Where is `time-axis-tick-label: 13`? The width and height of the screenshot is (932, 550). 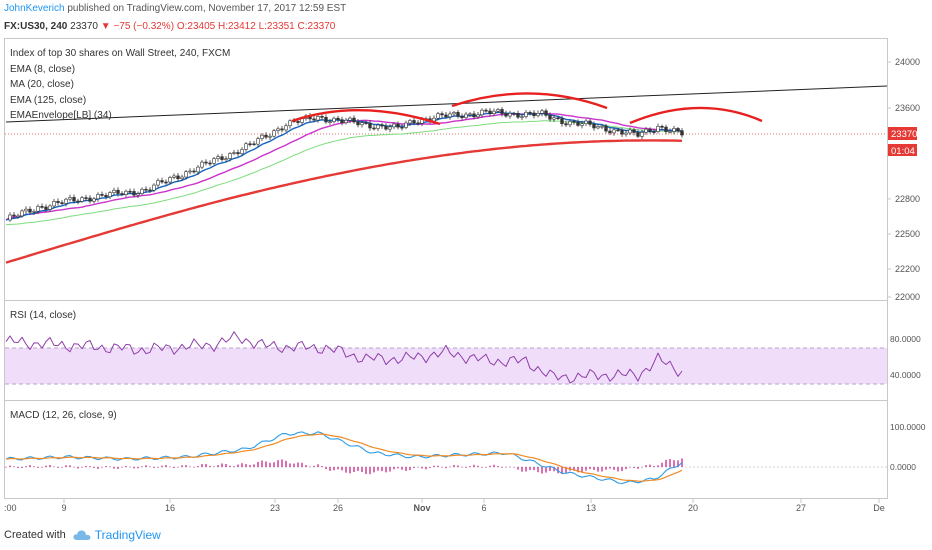
time-axis-tick-label: 13 is located at coordinates (591, 508).